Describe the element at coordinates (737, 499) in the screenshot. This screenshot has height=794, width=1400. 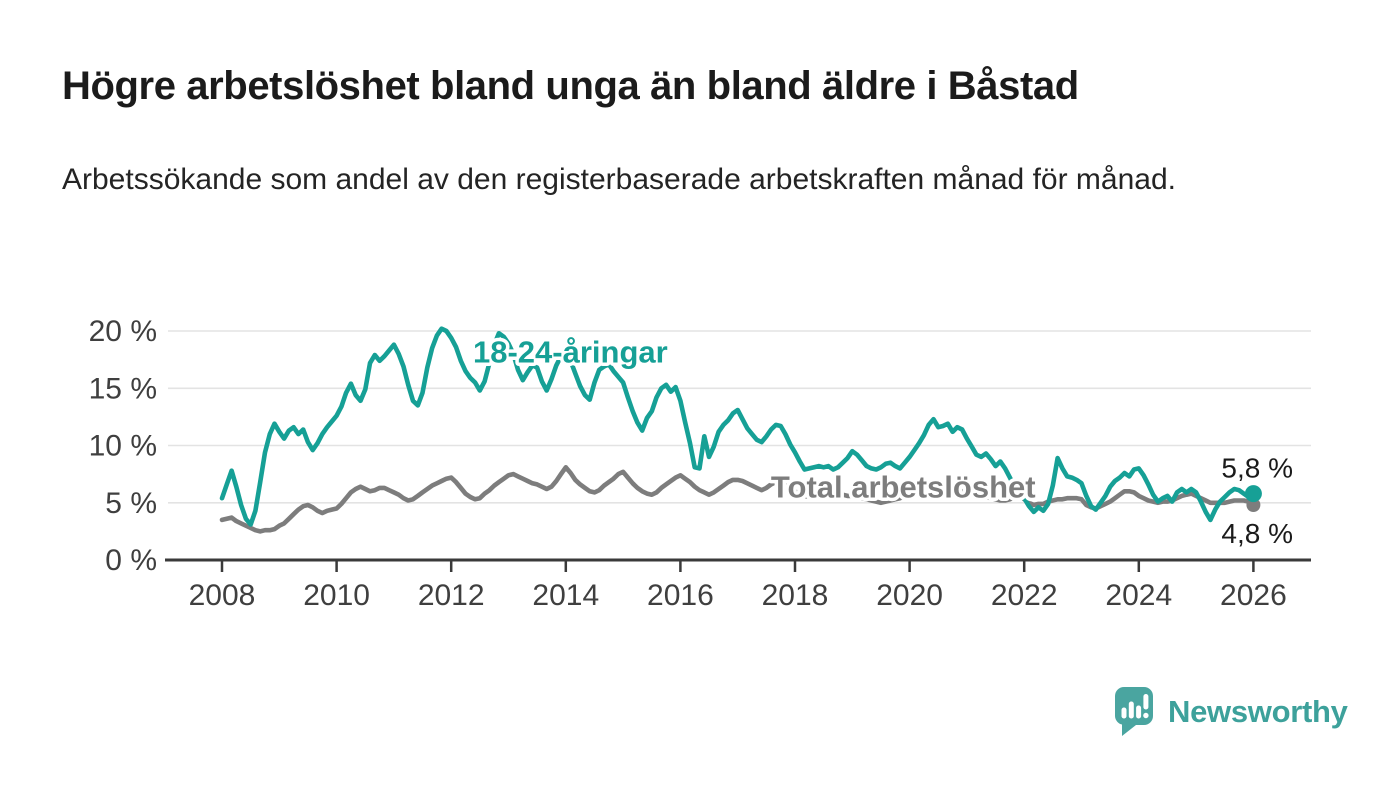
I see `series-line-total` at that location.